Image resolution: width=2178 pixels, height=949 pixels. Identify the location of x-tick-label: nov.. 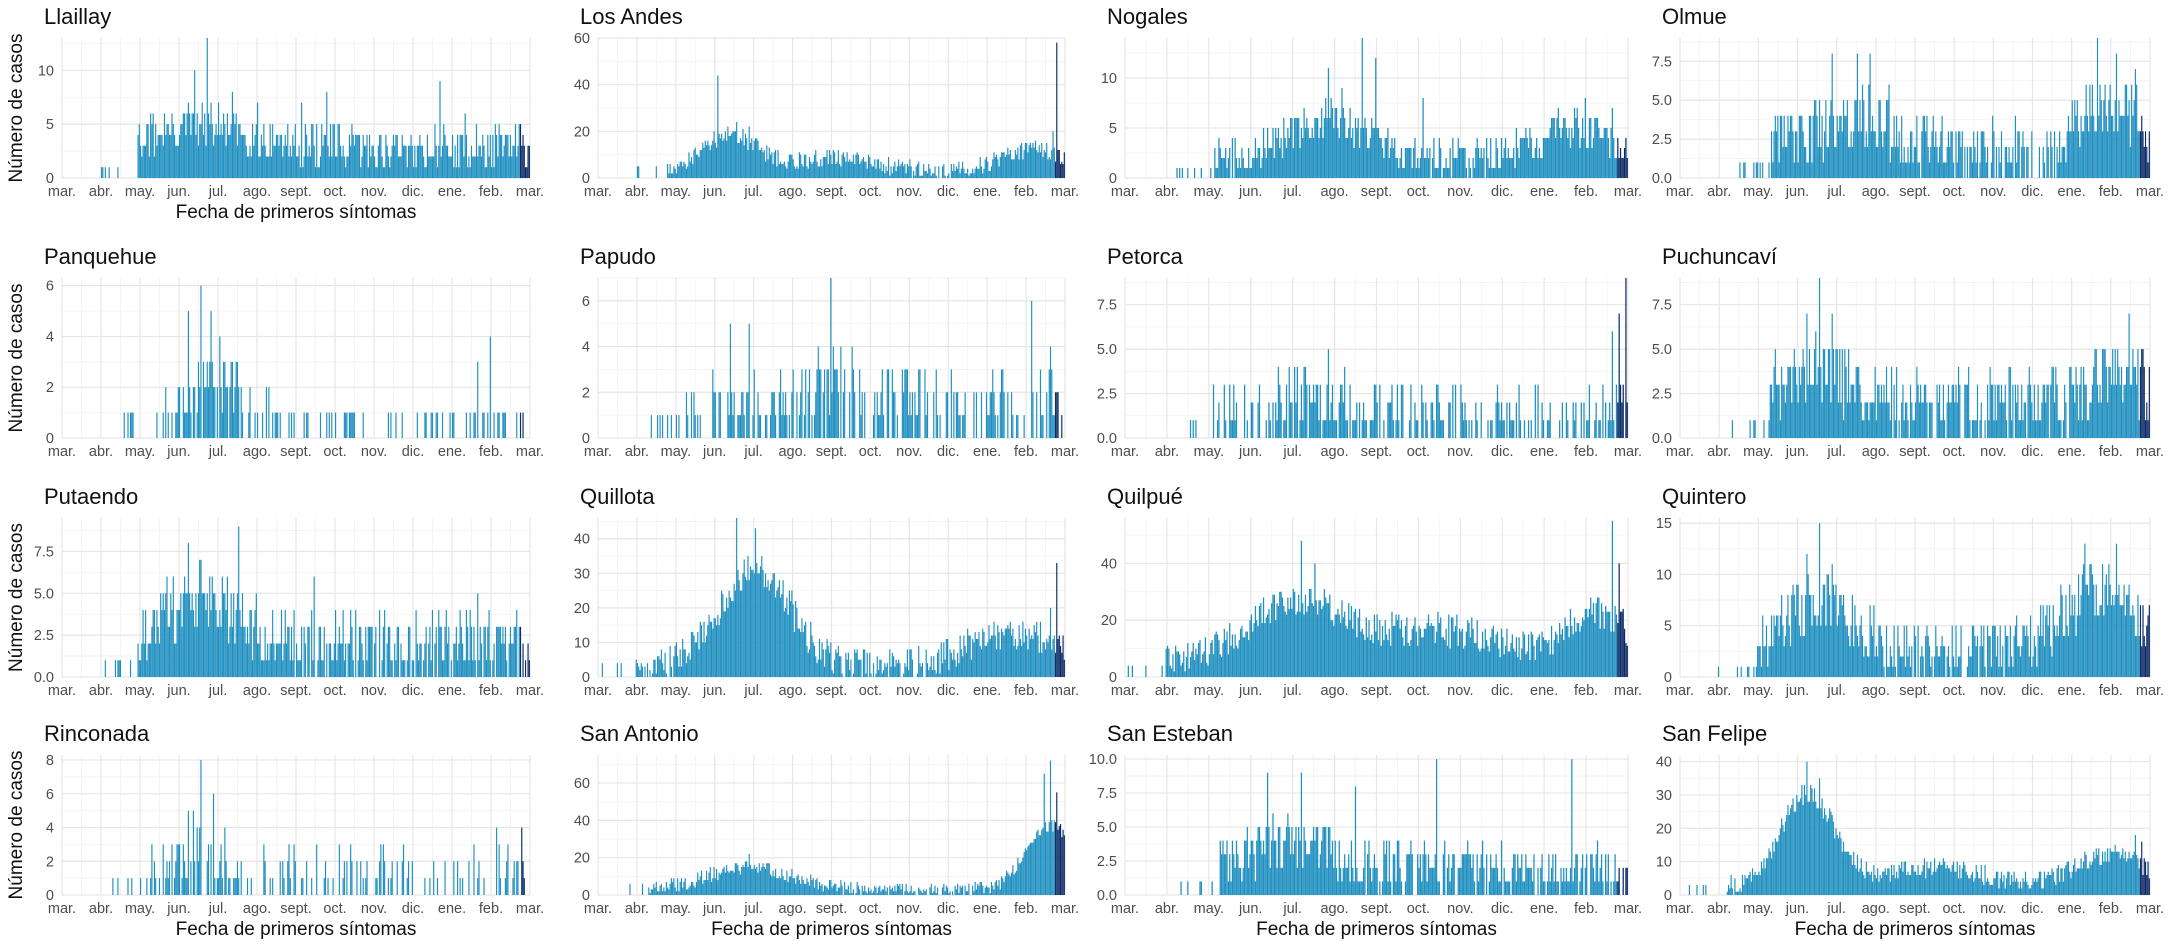
(909, 909).